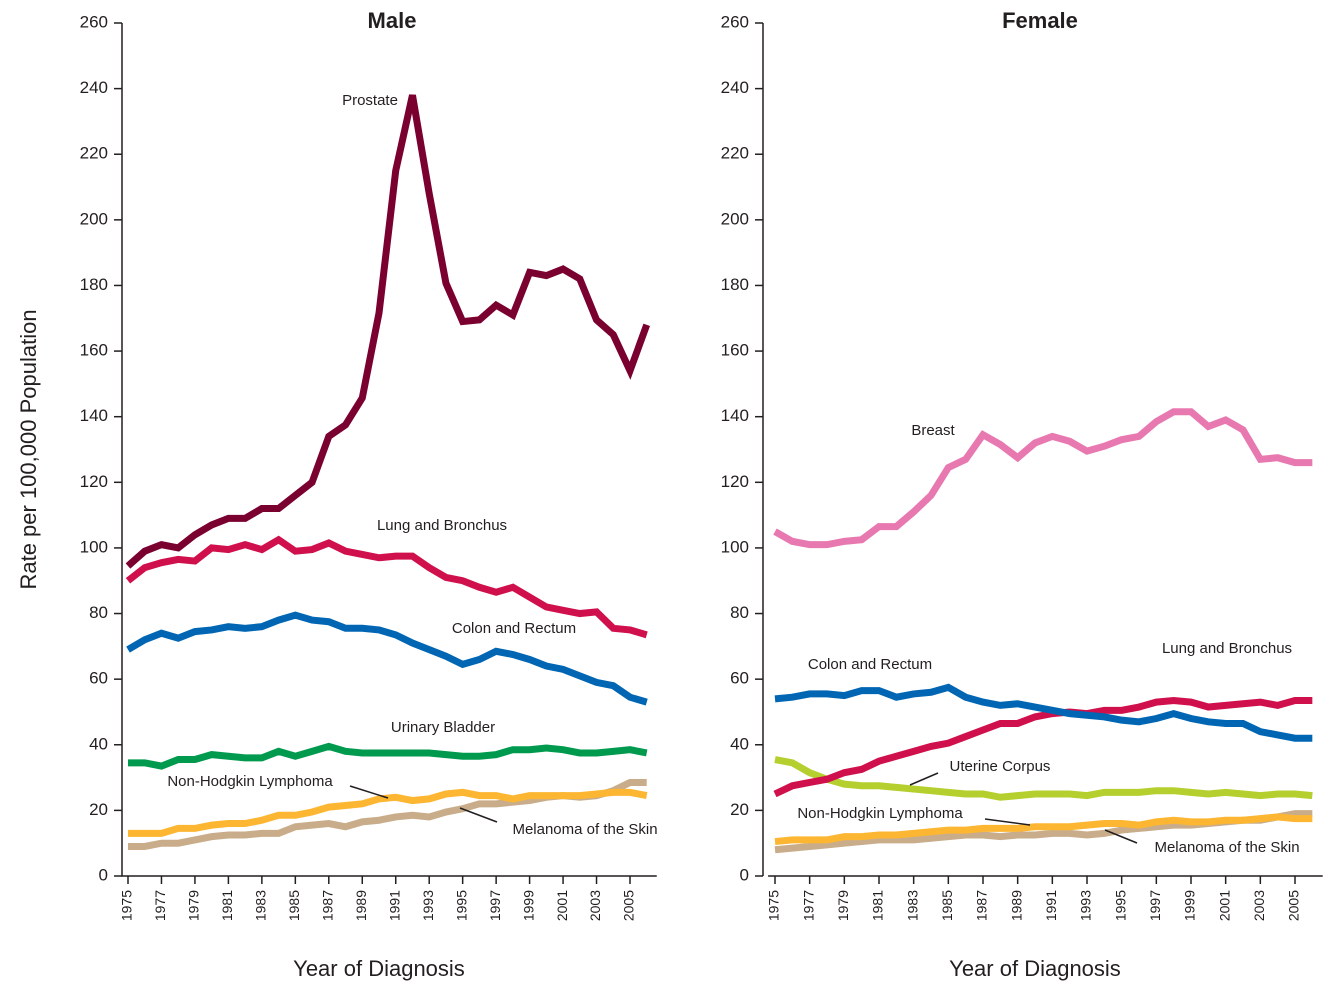  What do you see at coordinates (370, 100) in the screenshot?
I see `series-label: Prostate` at bounding box center [370, 100].